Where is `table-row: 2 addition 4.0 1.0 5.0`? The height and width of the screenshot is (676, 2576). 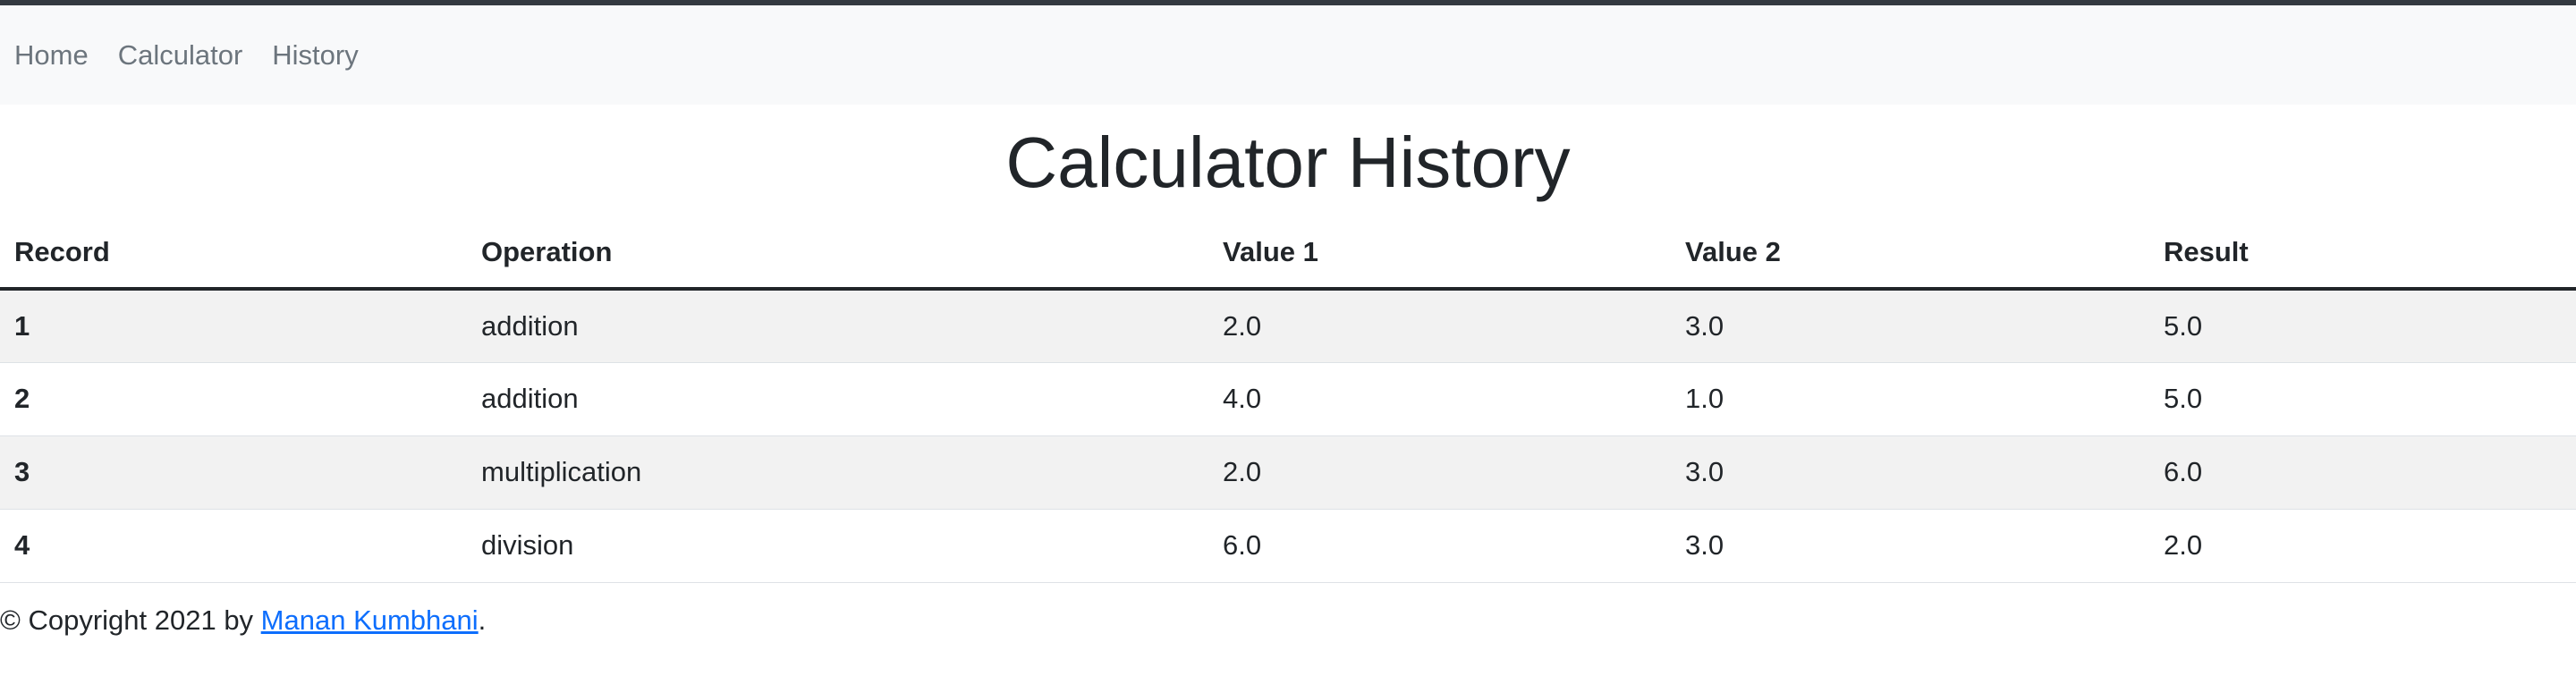 table-row: 2 addition 4.0 1.0 5.0 is located at coordinates (1288, 399).